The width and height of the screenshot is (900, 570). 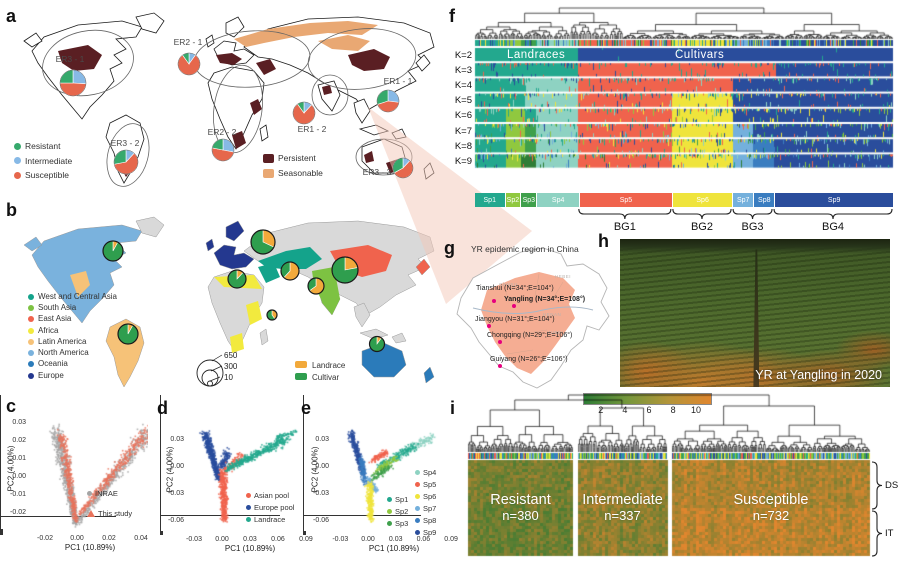 What do you see at coordinates (72, 330) in the screenshot?
I see `legend-item: Africa` at bounding box center [72, 330].